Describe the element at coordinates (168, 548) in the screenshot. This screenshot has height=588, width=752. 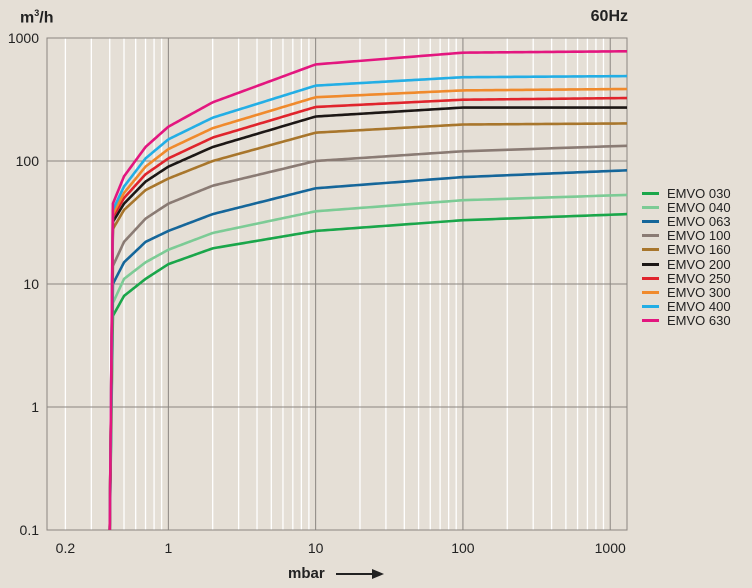
I see `x-tick-label: 1` at that location.